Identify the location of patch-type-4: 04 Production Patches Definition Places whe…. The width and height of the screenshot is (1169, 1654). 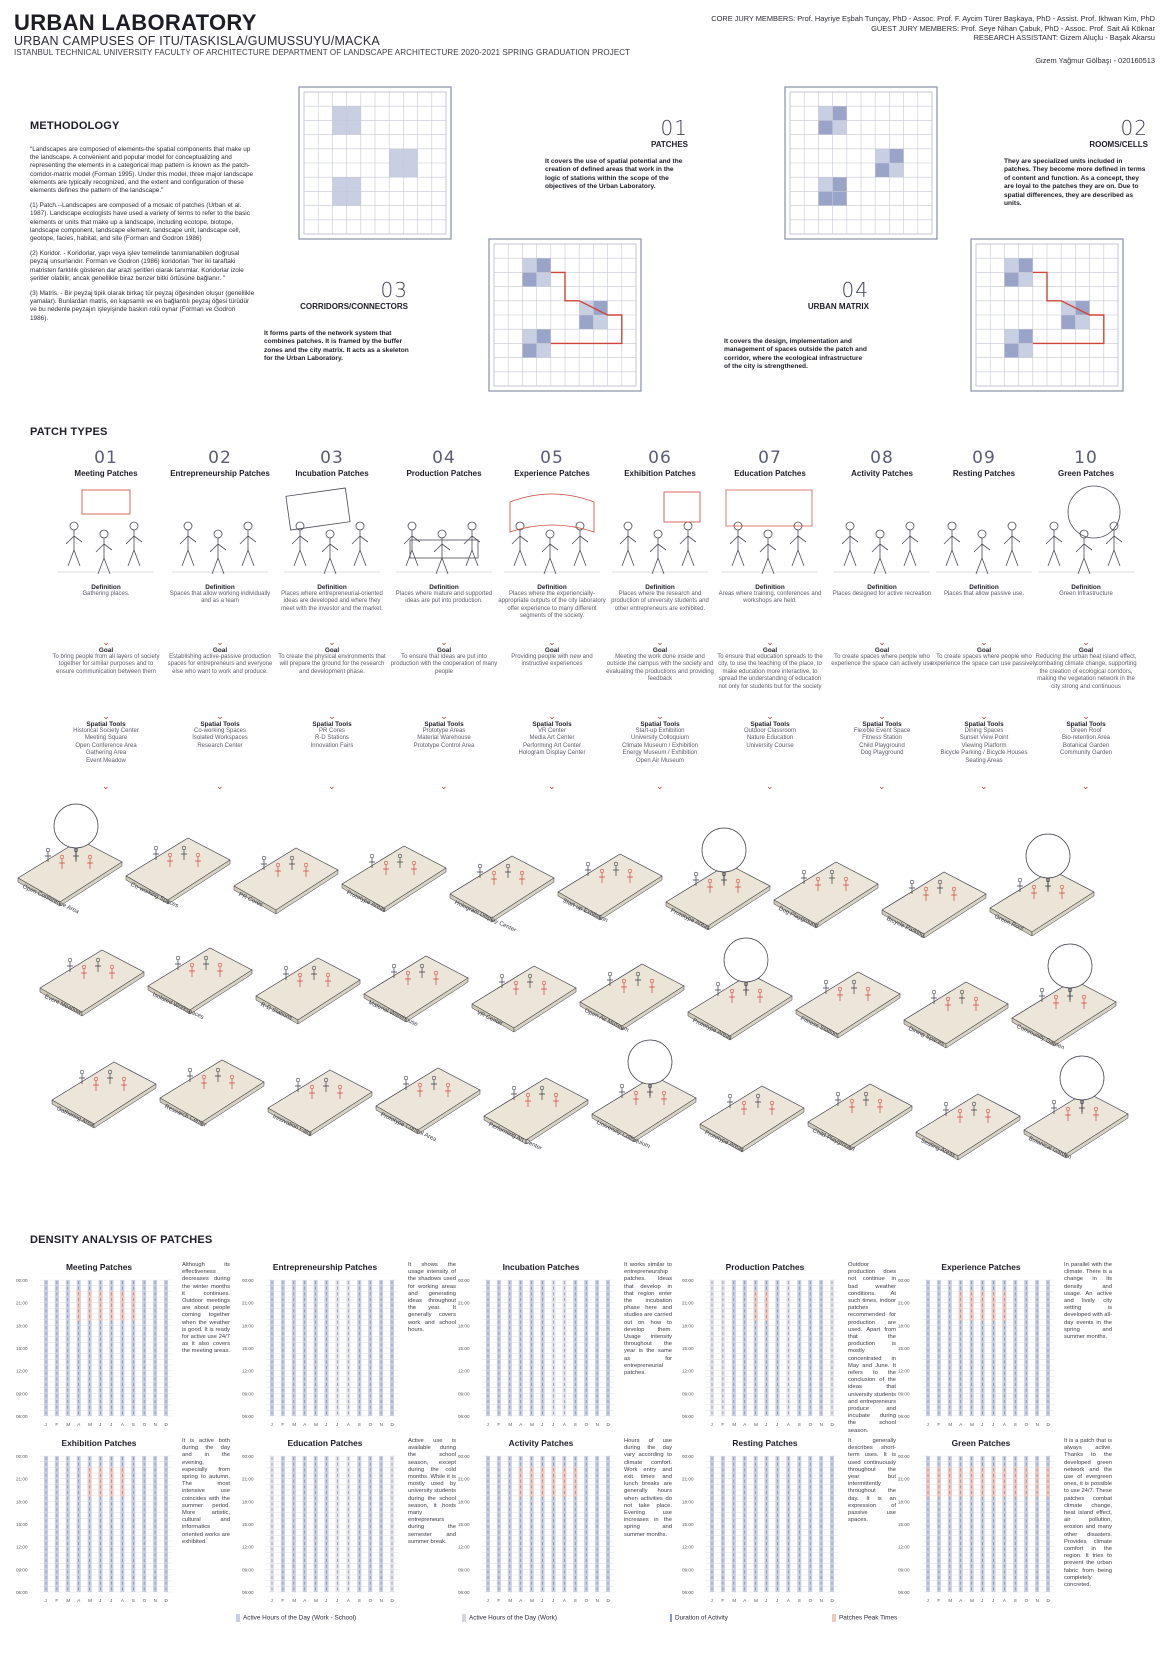
(444, 538).